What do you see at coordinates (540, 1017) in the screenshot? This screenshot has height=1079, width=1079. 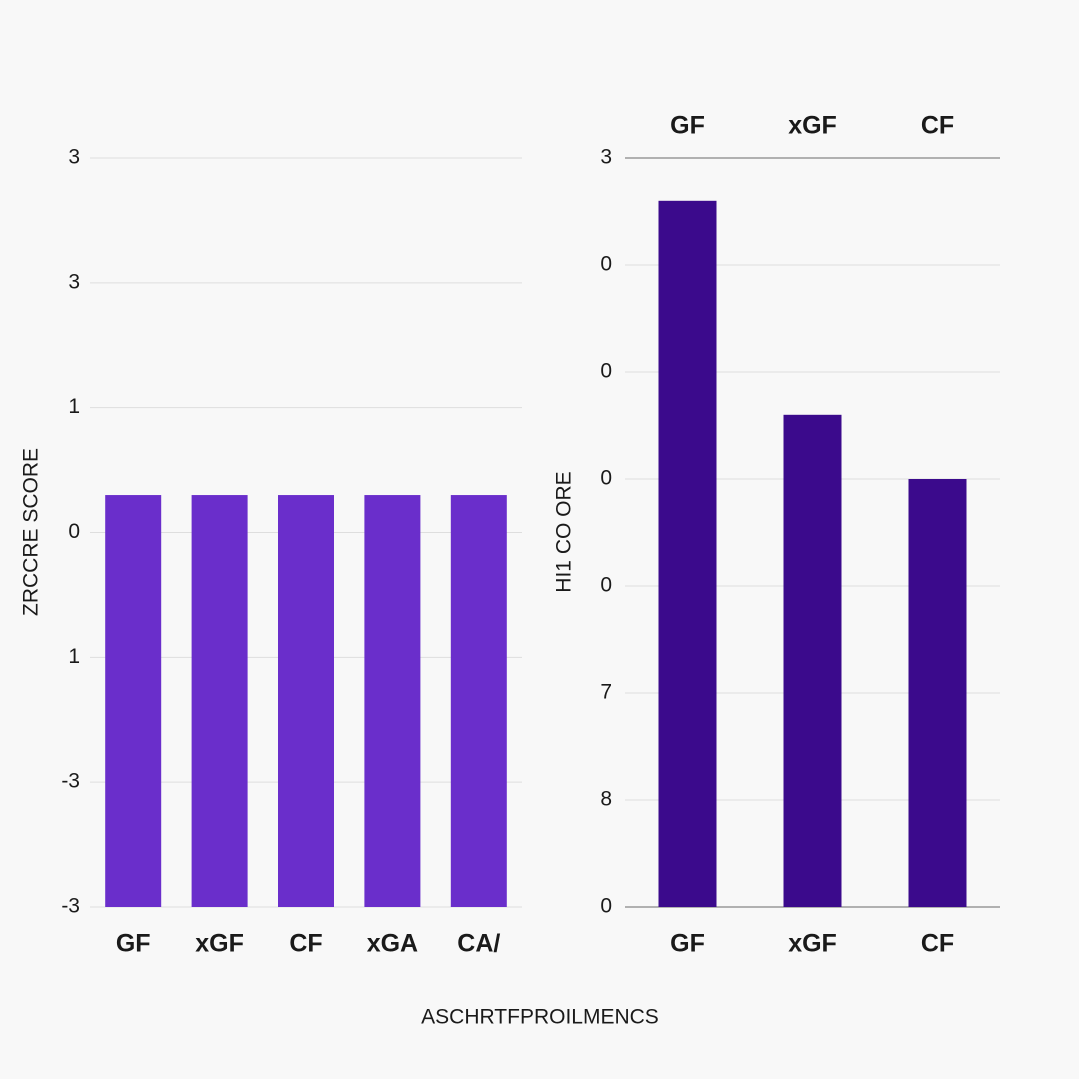 I see `x-axis-title: ASCHRTFPROILMENCS` at bounding box center [540, 1017].